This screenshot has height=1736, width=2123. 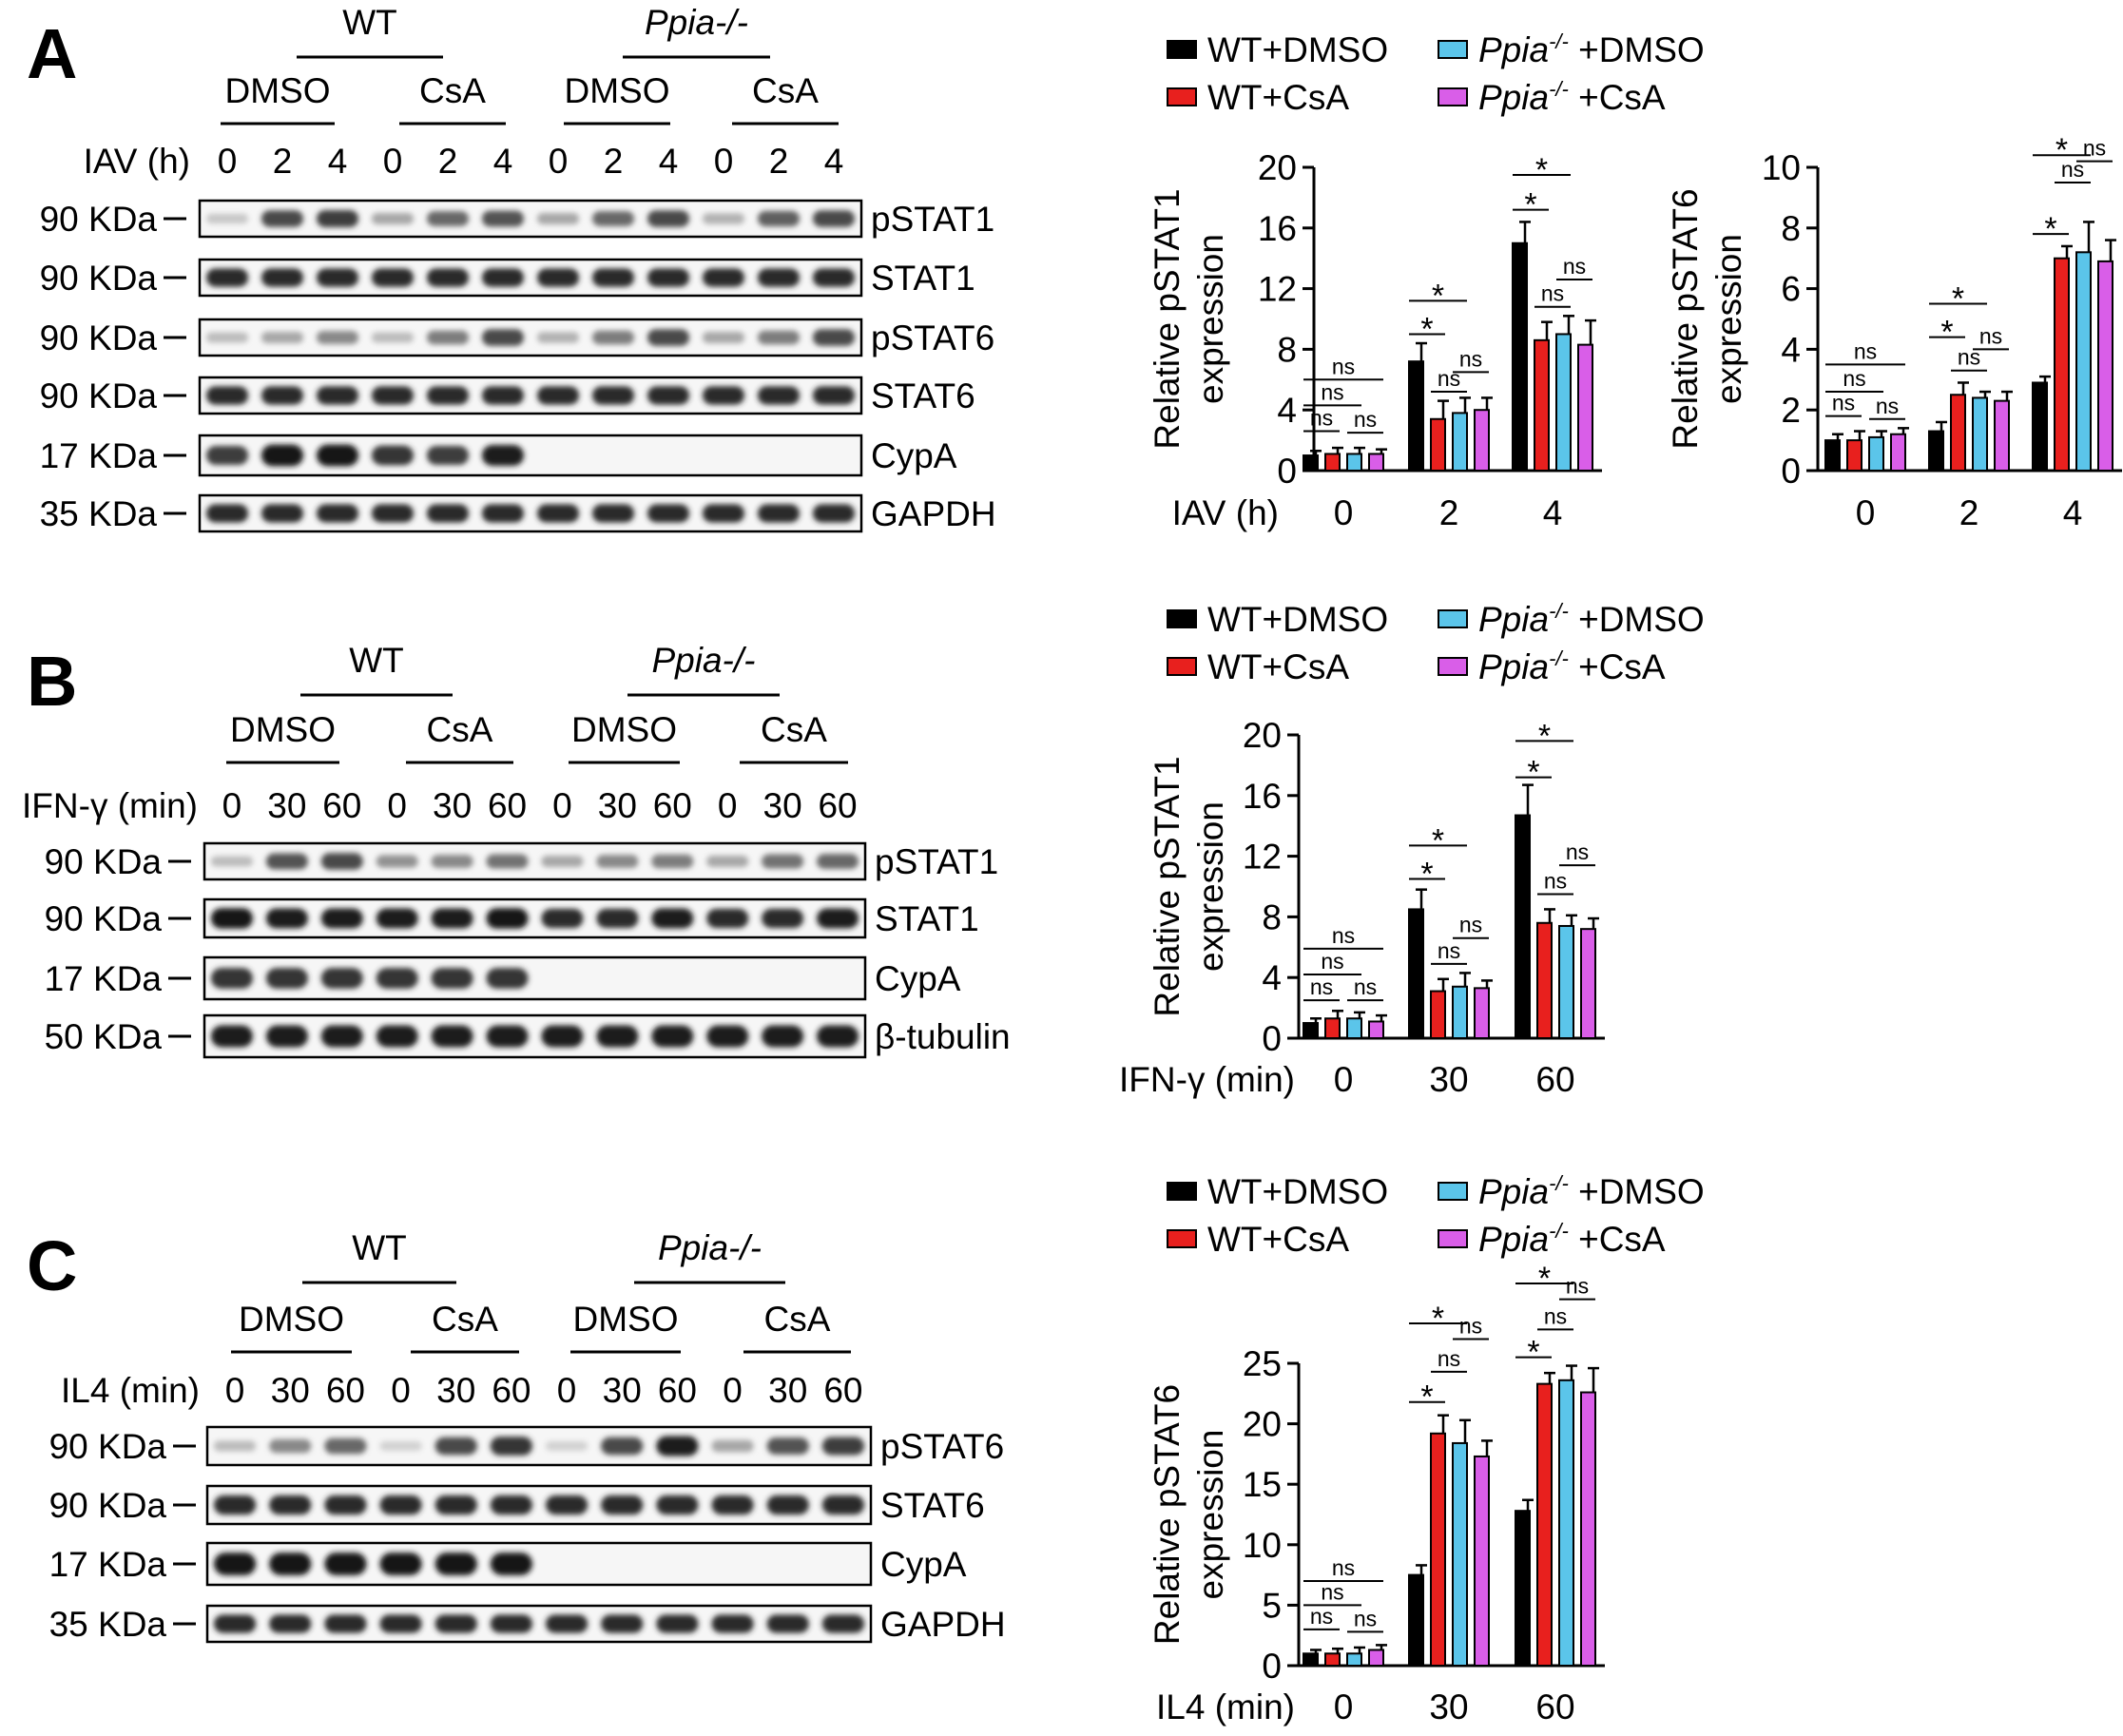 I want to click on legend-label: Ppia-/- +CsA, so click(x=1572, y=97).